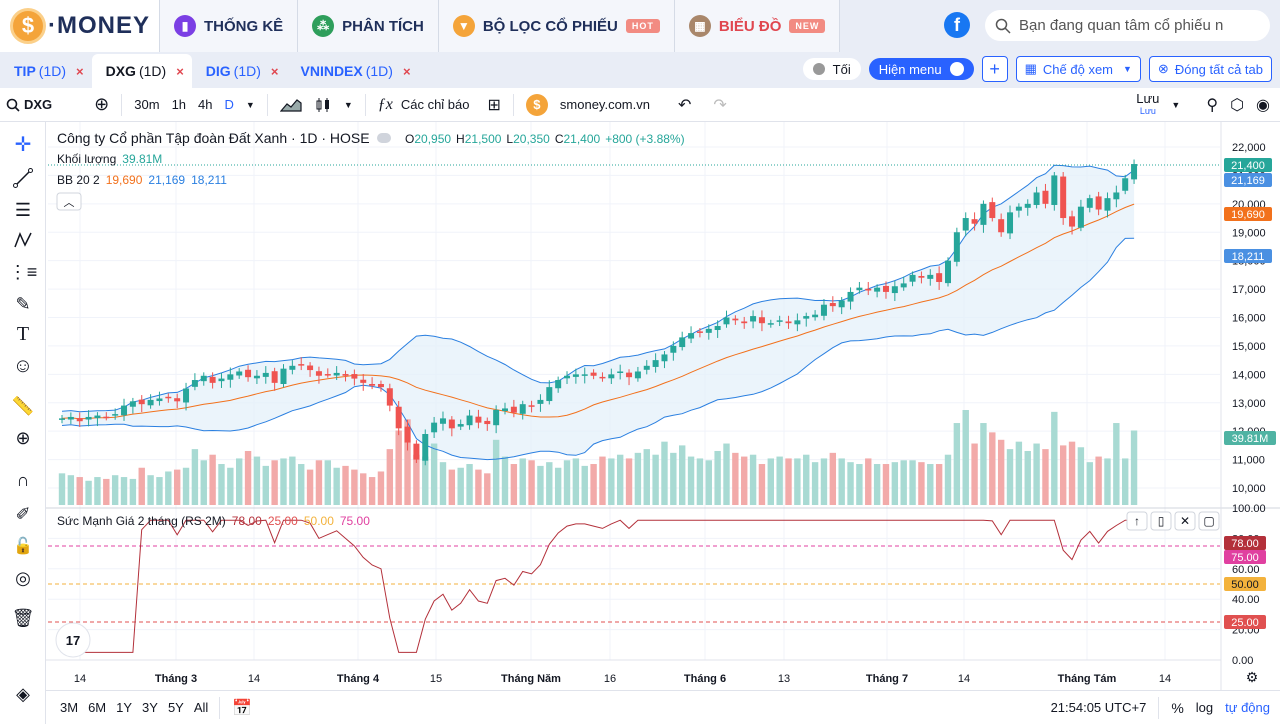 The height and width of the screenshot is (724, 1280). Describe the element at coordinates (229, 26) in the screenshot. I see `nav-statistics: ▮ THỐNG KÊ` at that location.